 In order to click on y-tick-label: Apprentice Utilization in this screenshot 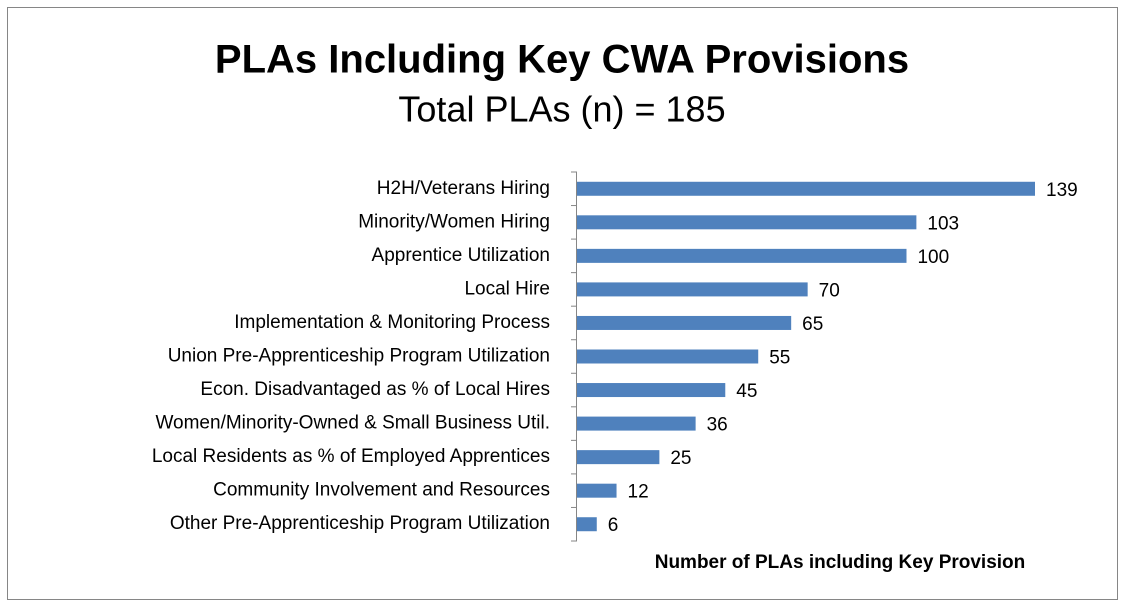, I will do `click(461, 255)`.